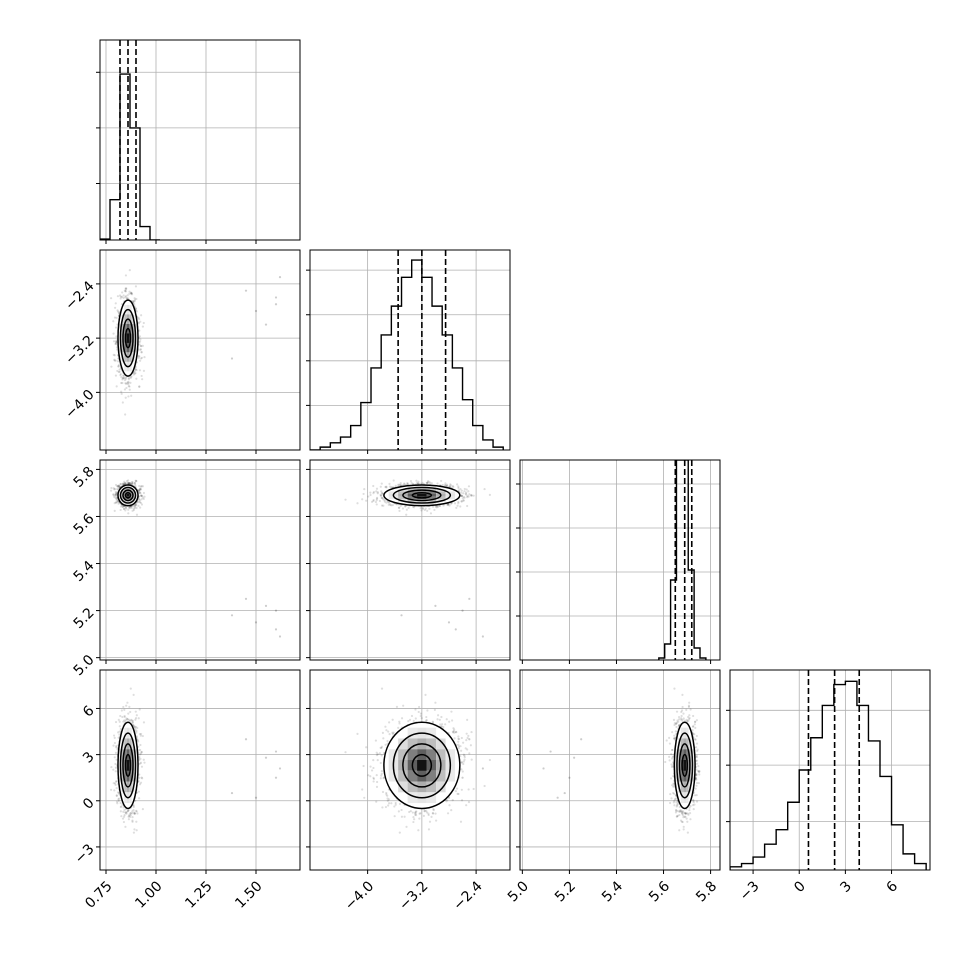  Describe the element at coordinates (79, 404) in the screenshot. I see `y-tick-label: −4.0` at that location.